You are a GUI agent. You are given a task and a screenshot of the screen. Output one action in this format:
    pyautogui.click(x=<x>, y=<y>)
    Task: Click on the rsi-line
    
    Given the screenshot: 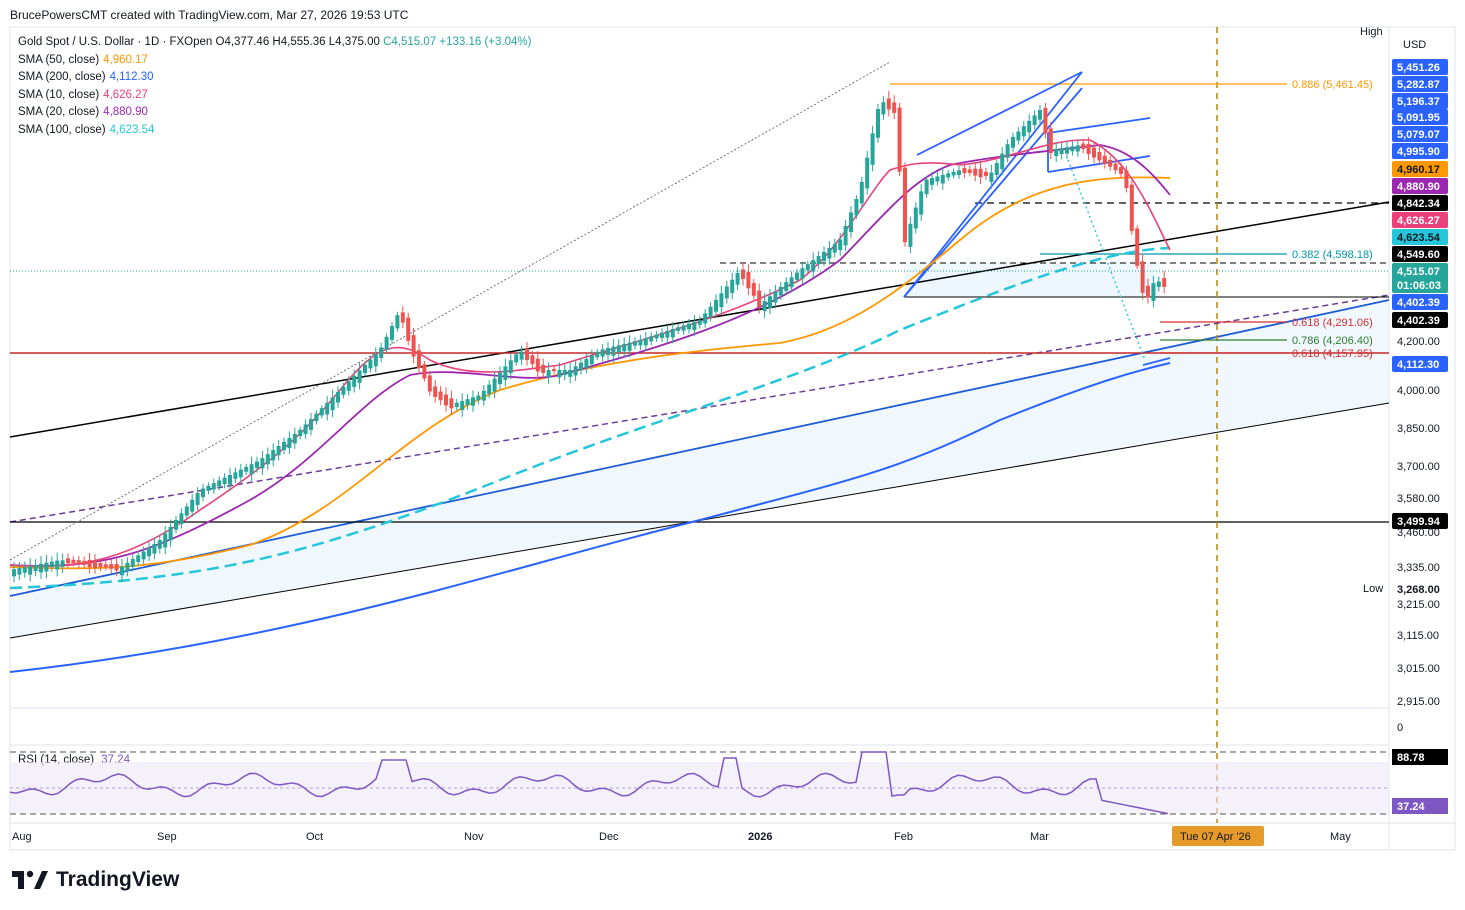 What is the action you would take?
    pyautogui.click(x=589, y=783)
    